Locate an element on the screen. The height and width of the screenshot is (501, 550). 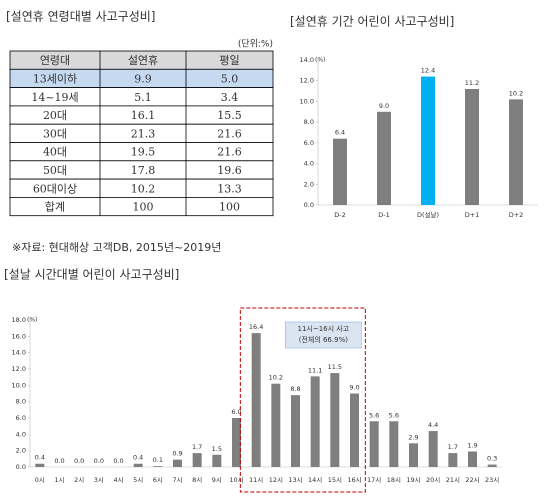
table-header: 설연휴 is located at coordinates (143, 60).